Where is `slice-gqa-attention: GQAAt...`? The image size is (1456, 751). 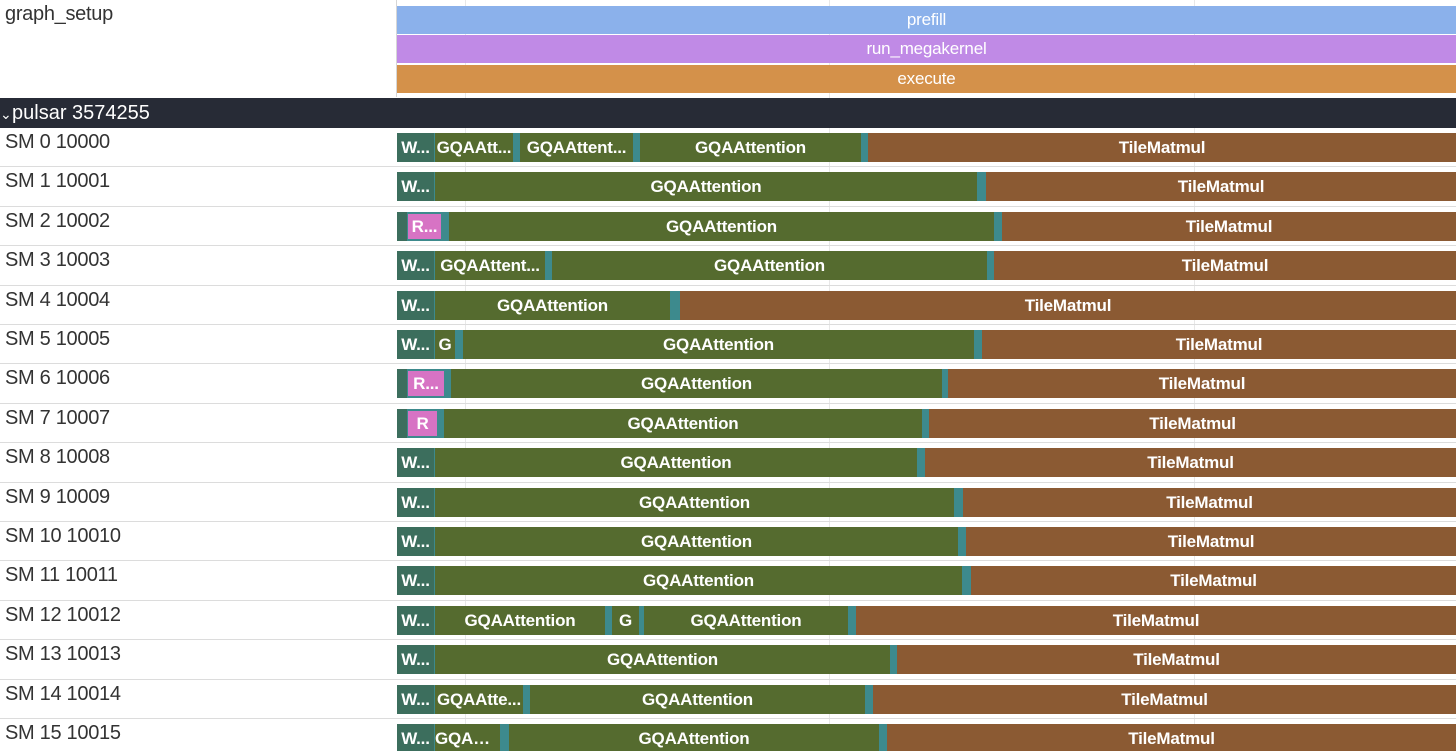 slice-gqa-attention: GQAAt... is located at coordinates (467, 737).